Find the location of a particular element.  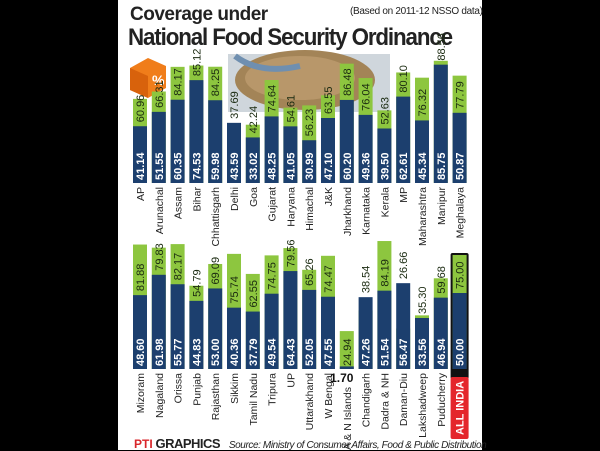

value-label-blue: 64.43 is located at coordinates (291, 352).